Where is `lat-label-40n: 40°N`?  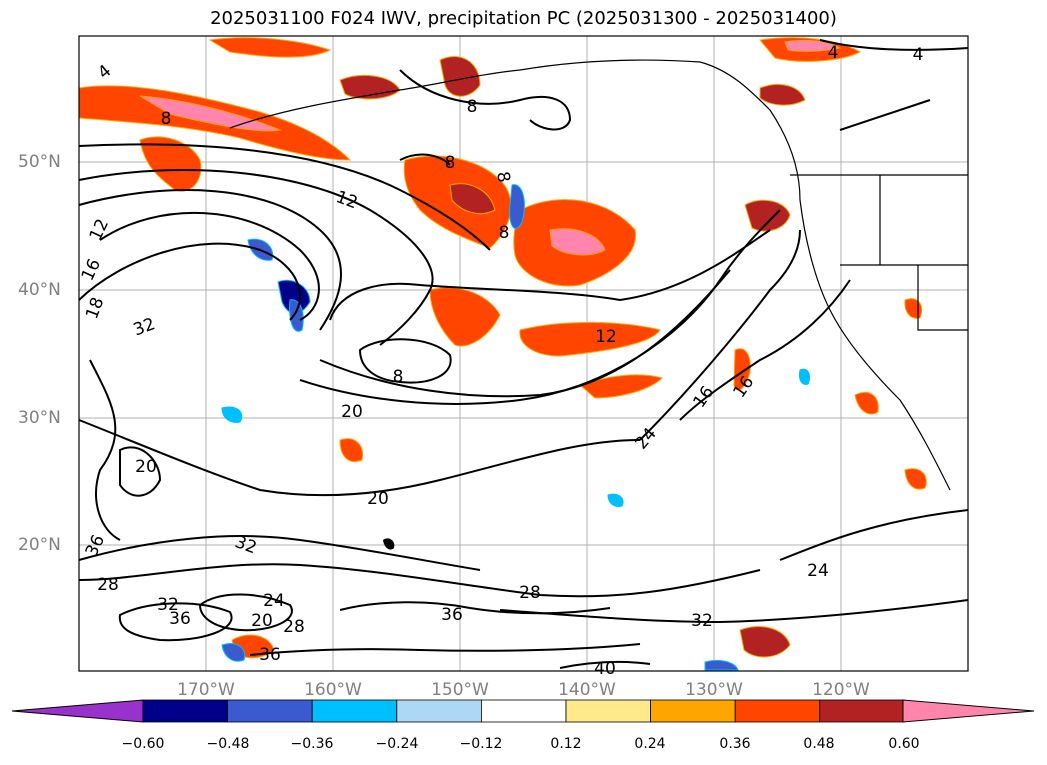
lat-label-40n: 40°N is located at coordinates (39, 290).